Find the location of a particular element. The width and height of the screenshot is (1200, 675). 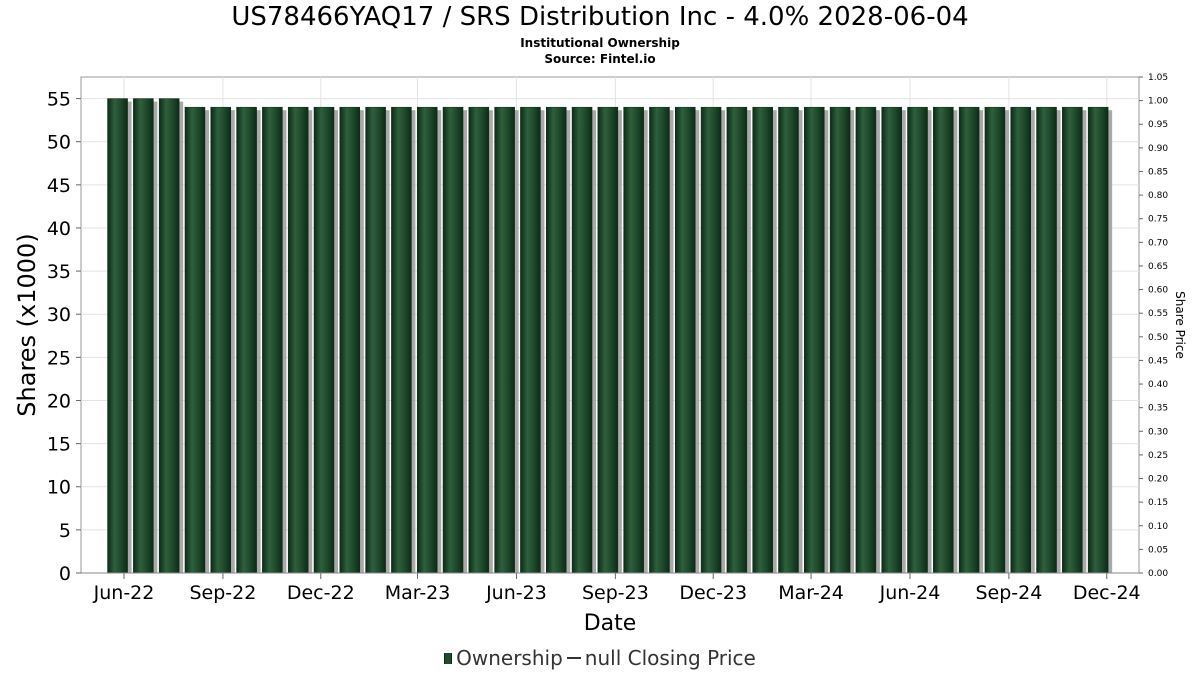

chart-source: Source: Fintel.io is located at coordinates (600, 59).